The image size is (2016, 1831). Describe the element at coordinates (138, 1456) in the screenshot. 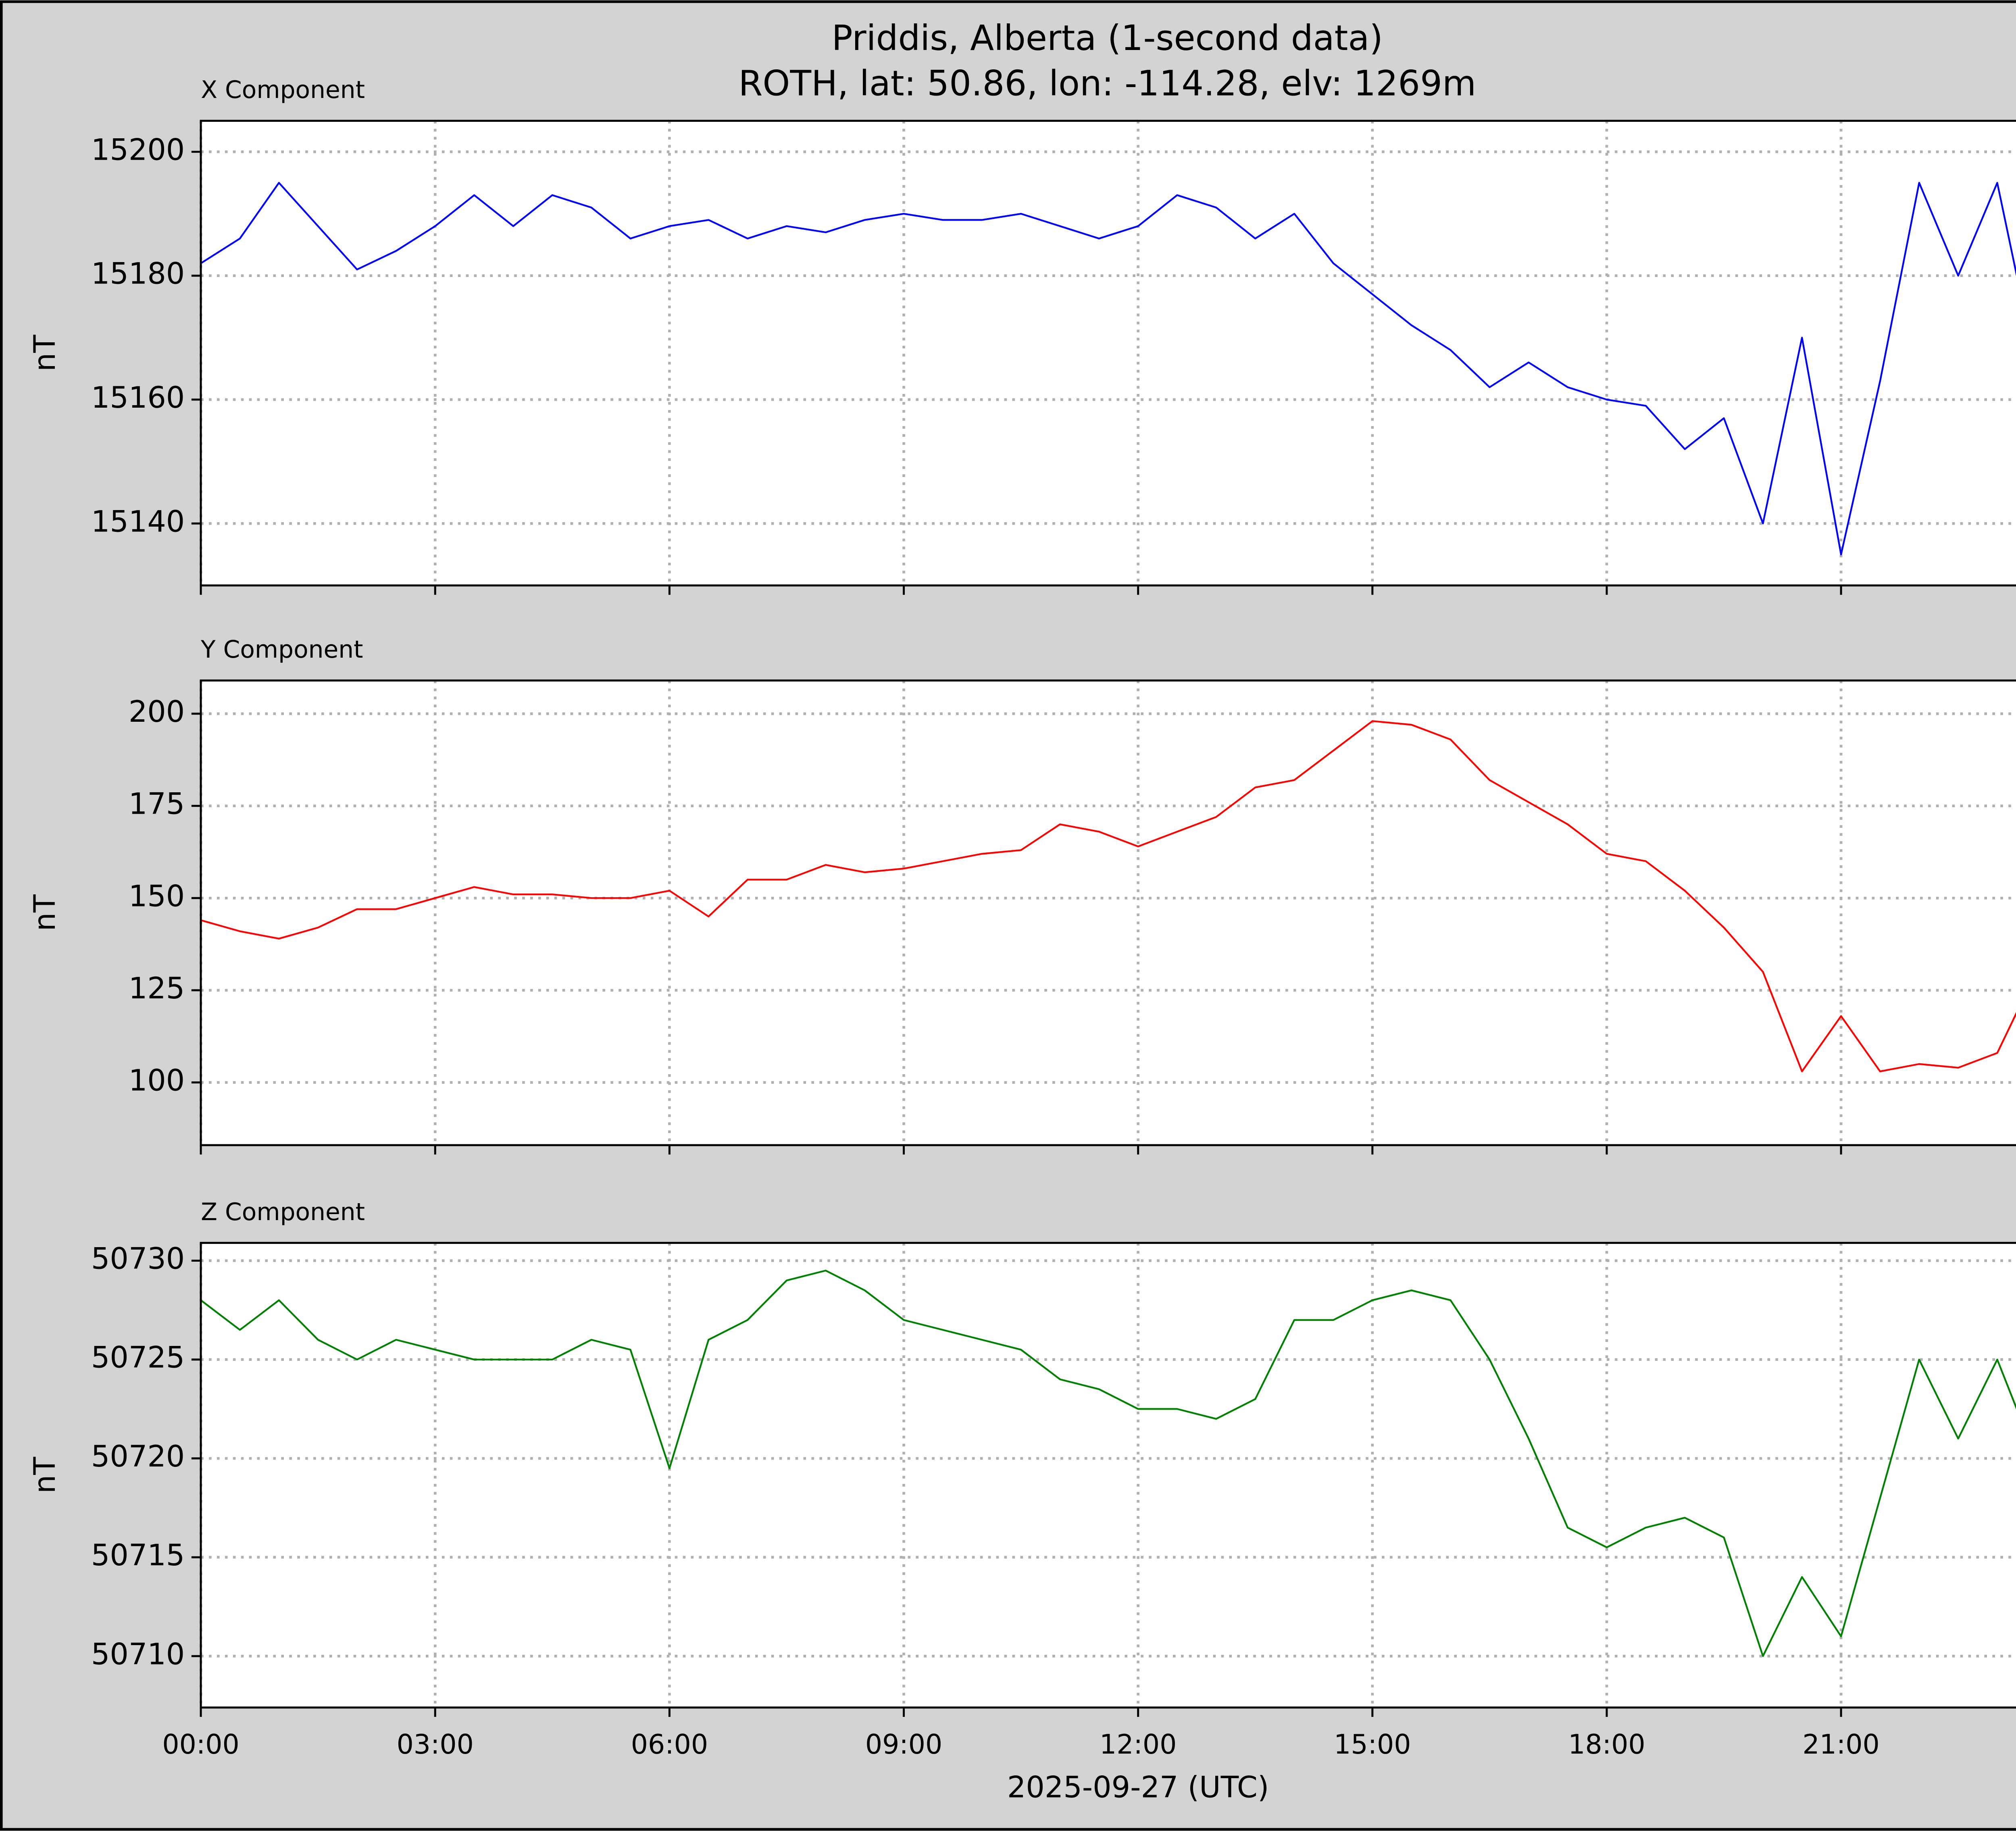

I see `y-tick-label: 50720` at that location.